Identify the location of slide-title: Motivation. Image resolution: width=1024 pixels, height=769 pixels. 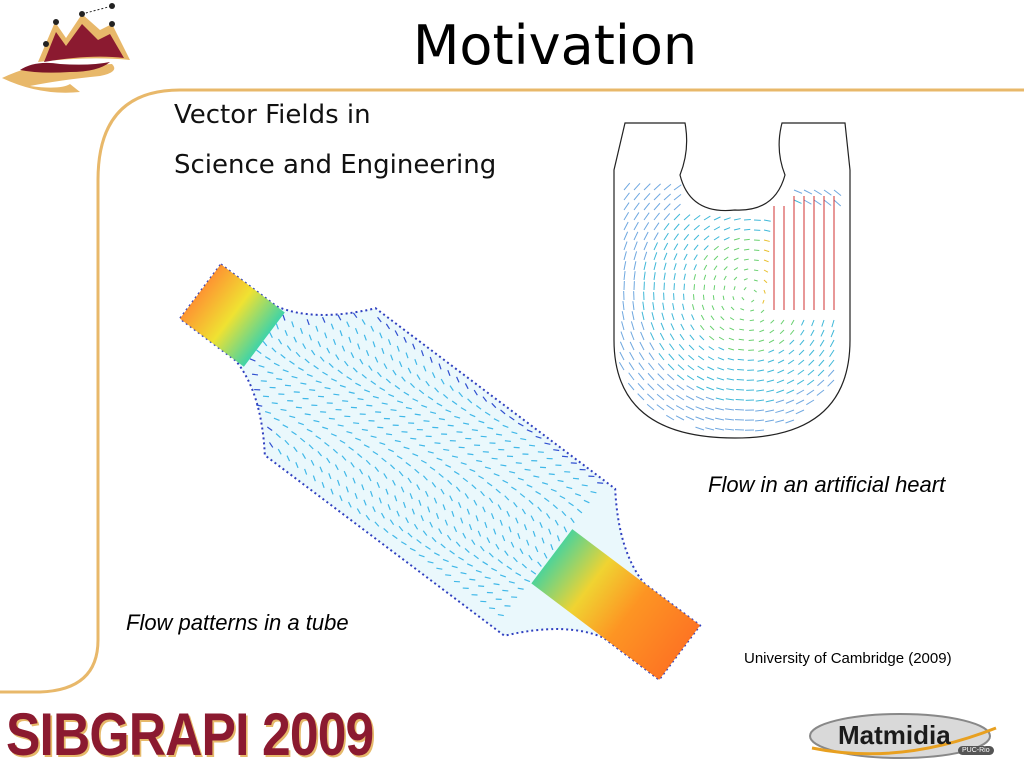
(512, 45).